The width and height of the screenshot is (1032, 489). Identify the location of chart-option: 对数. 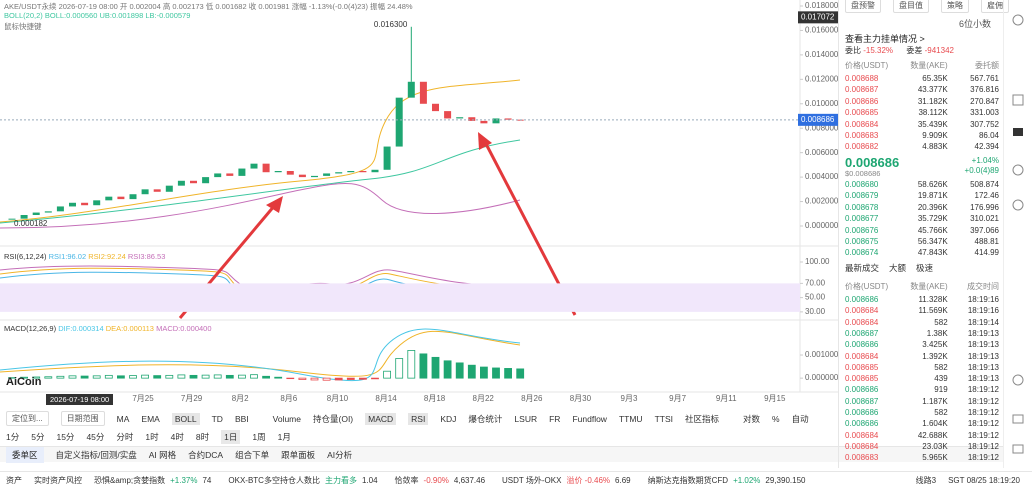
(752, 418).